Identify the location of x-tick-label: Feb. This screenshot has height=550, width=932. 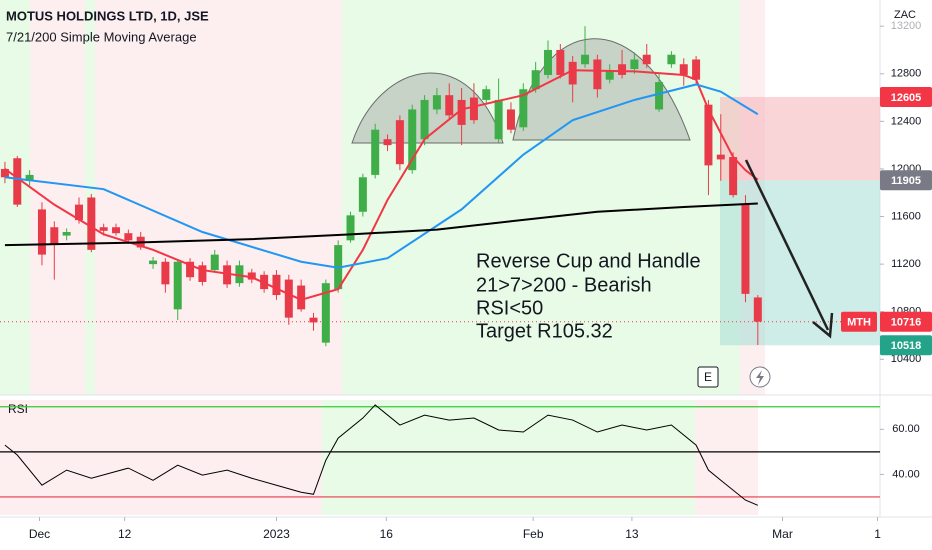
(533, 534).